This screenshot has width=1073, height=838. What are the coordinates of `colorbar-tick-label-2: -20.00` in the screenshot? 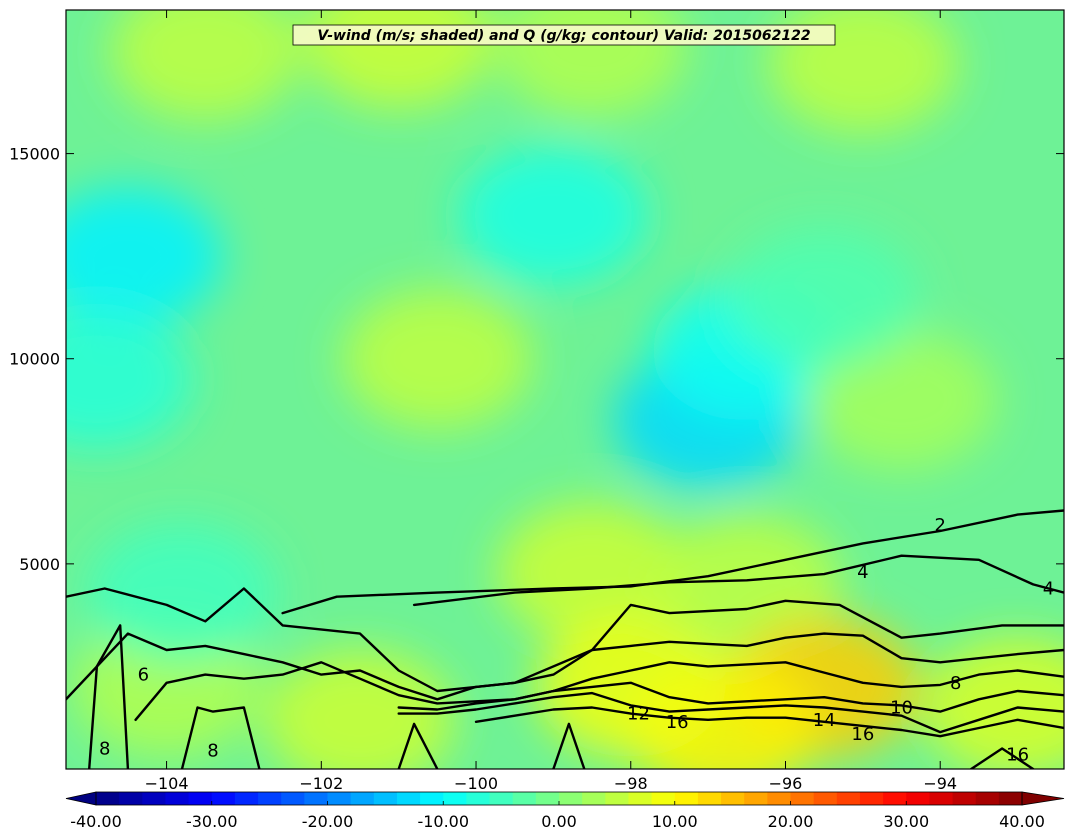 It's located at (328, 821).